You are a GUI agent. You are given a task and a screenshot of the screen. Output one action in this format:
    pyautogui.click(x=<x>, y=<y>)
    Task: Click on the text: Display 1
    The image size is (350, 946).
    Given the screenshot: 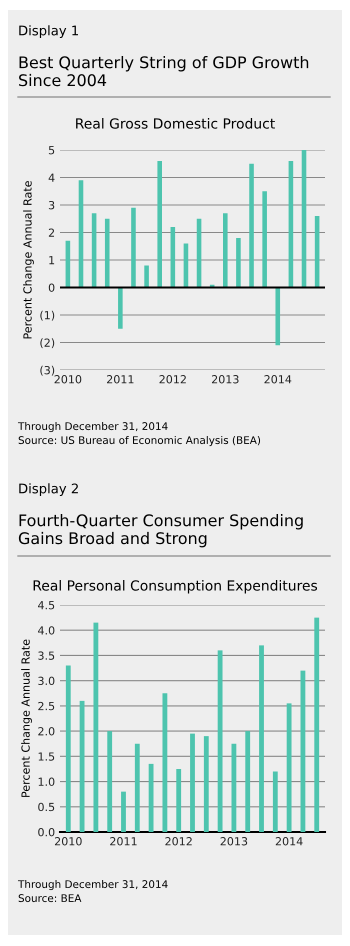 What is the action you would take?
    pyautogui.click(x=48, y=31)
    